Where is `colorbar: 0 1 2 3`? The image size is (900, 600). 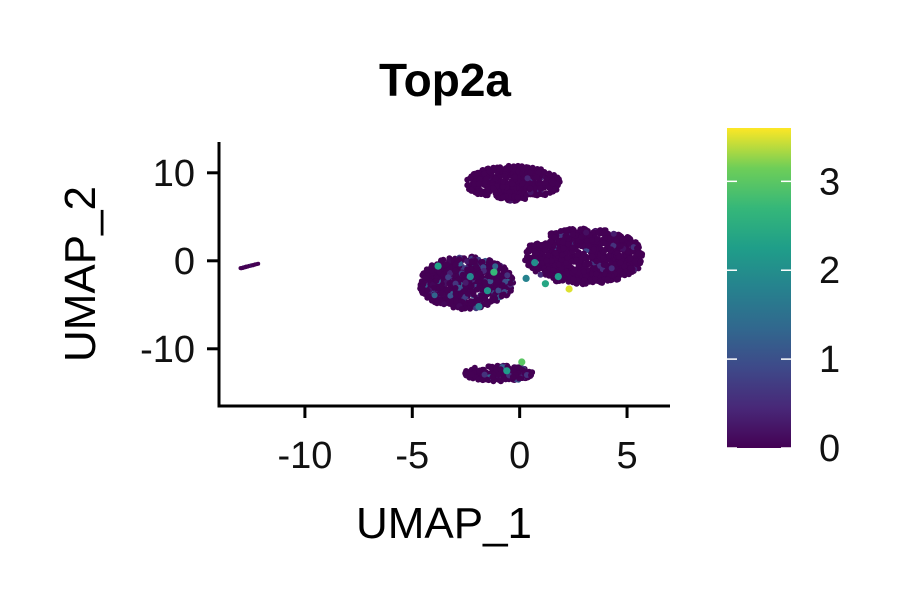 colorbar: 0 1 2 3 is located at coordinates (783, 299).